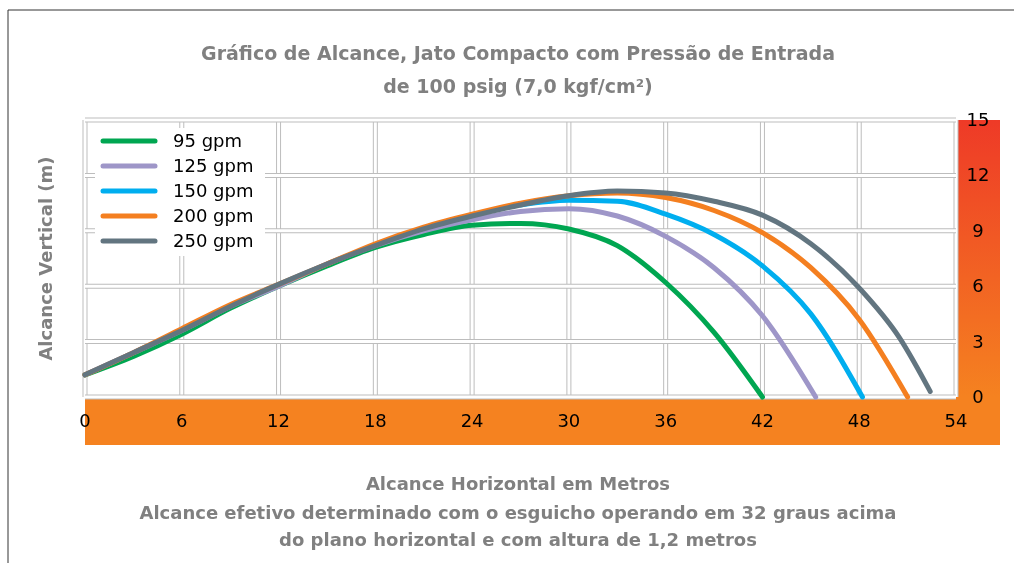 Image resolution: width=1014 pixels, height=563 pixels. I want to click on x-tick-label: 54, so click(956, 420).